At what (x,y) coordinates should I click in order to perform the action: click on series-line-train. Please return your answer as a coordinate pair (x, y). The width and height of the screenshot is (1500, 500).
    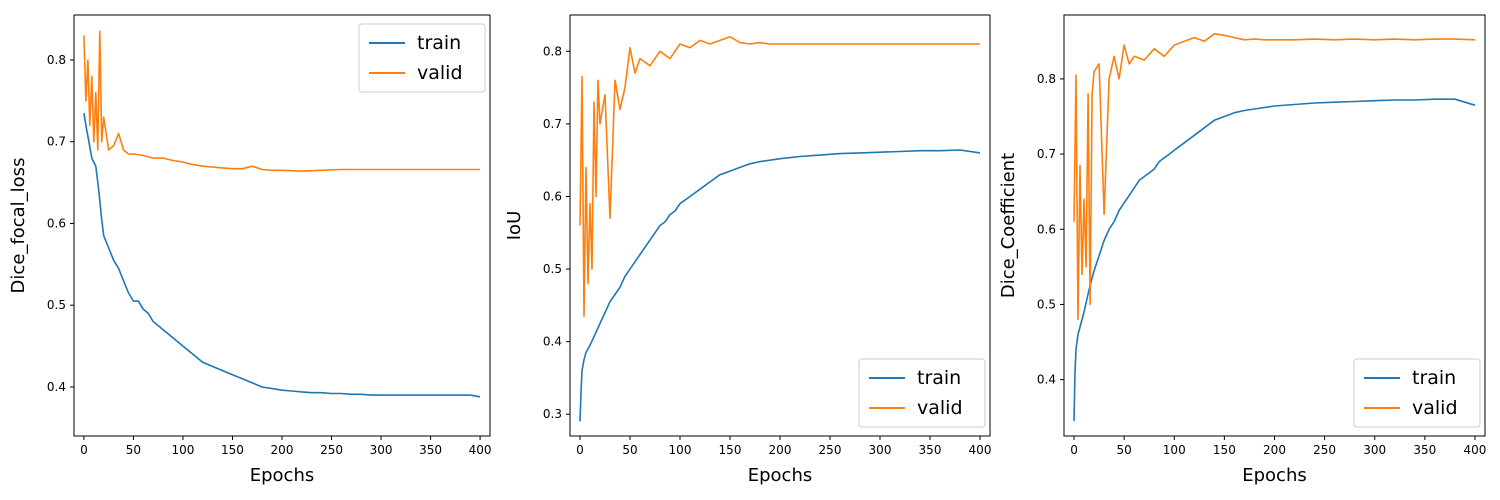
    Looking at the image, I should click on (780, 285).